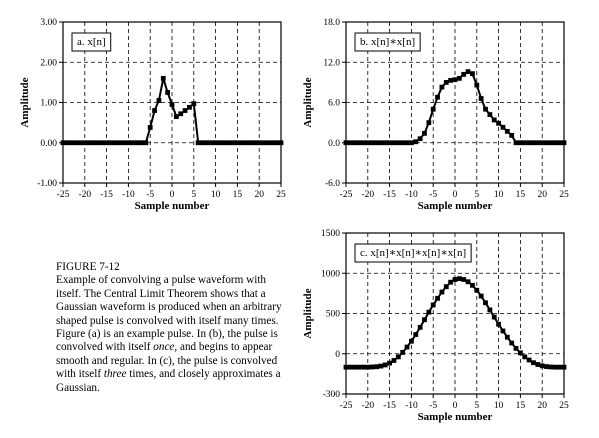 This screenshot has height=438, width=599. What do you see at coordinates (331, 63) in the screenshot?
I see `y-tick-label: 12.0` at bounding box center [331, 63].